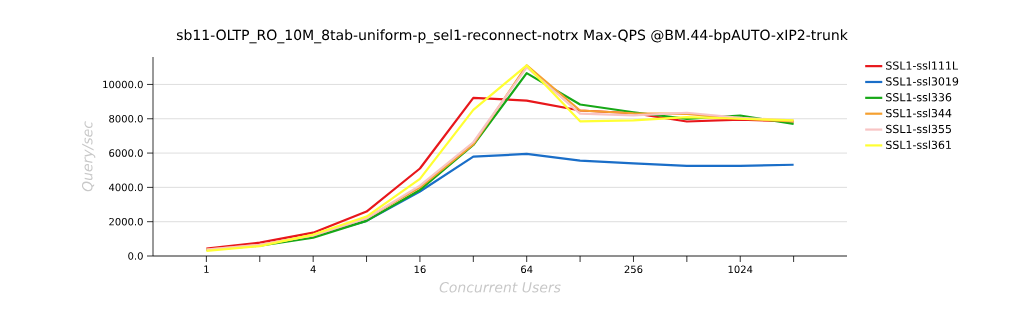  Describe the element at coordinates (135, 256) in the screenshot. I see `y-tick-label: 0.0` at that location.